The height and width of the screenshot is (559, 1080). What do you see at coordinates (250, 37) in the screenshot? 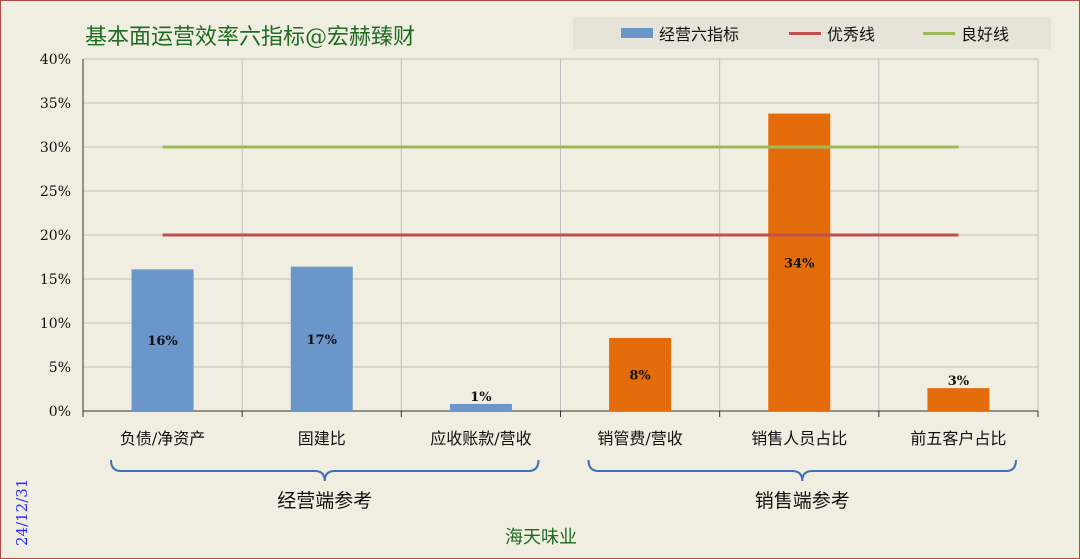
I see `chart-title: 基本面运营效率六指标@宏赫臻财` at bounding box center [250, 37].